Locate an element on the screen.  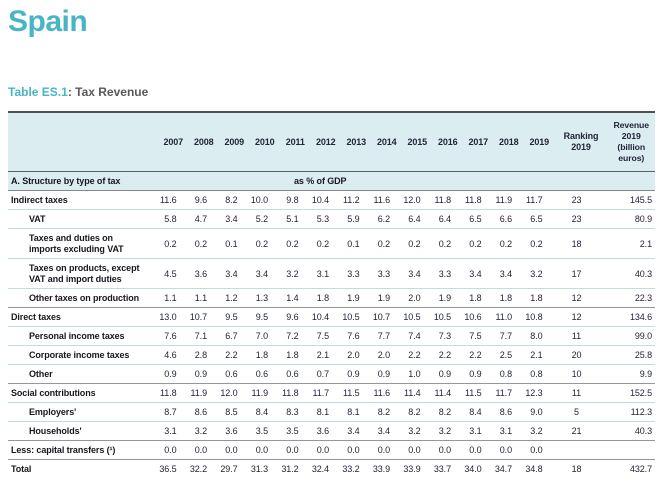
year-value-cell: 9.5 is located at coordinates (234, 317).